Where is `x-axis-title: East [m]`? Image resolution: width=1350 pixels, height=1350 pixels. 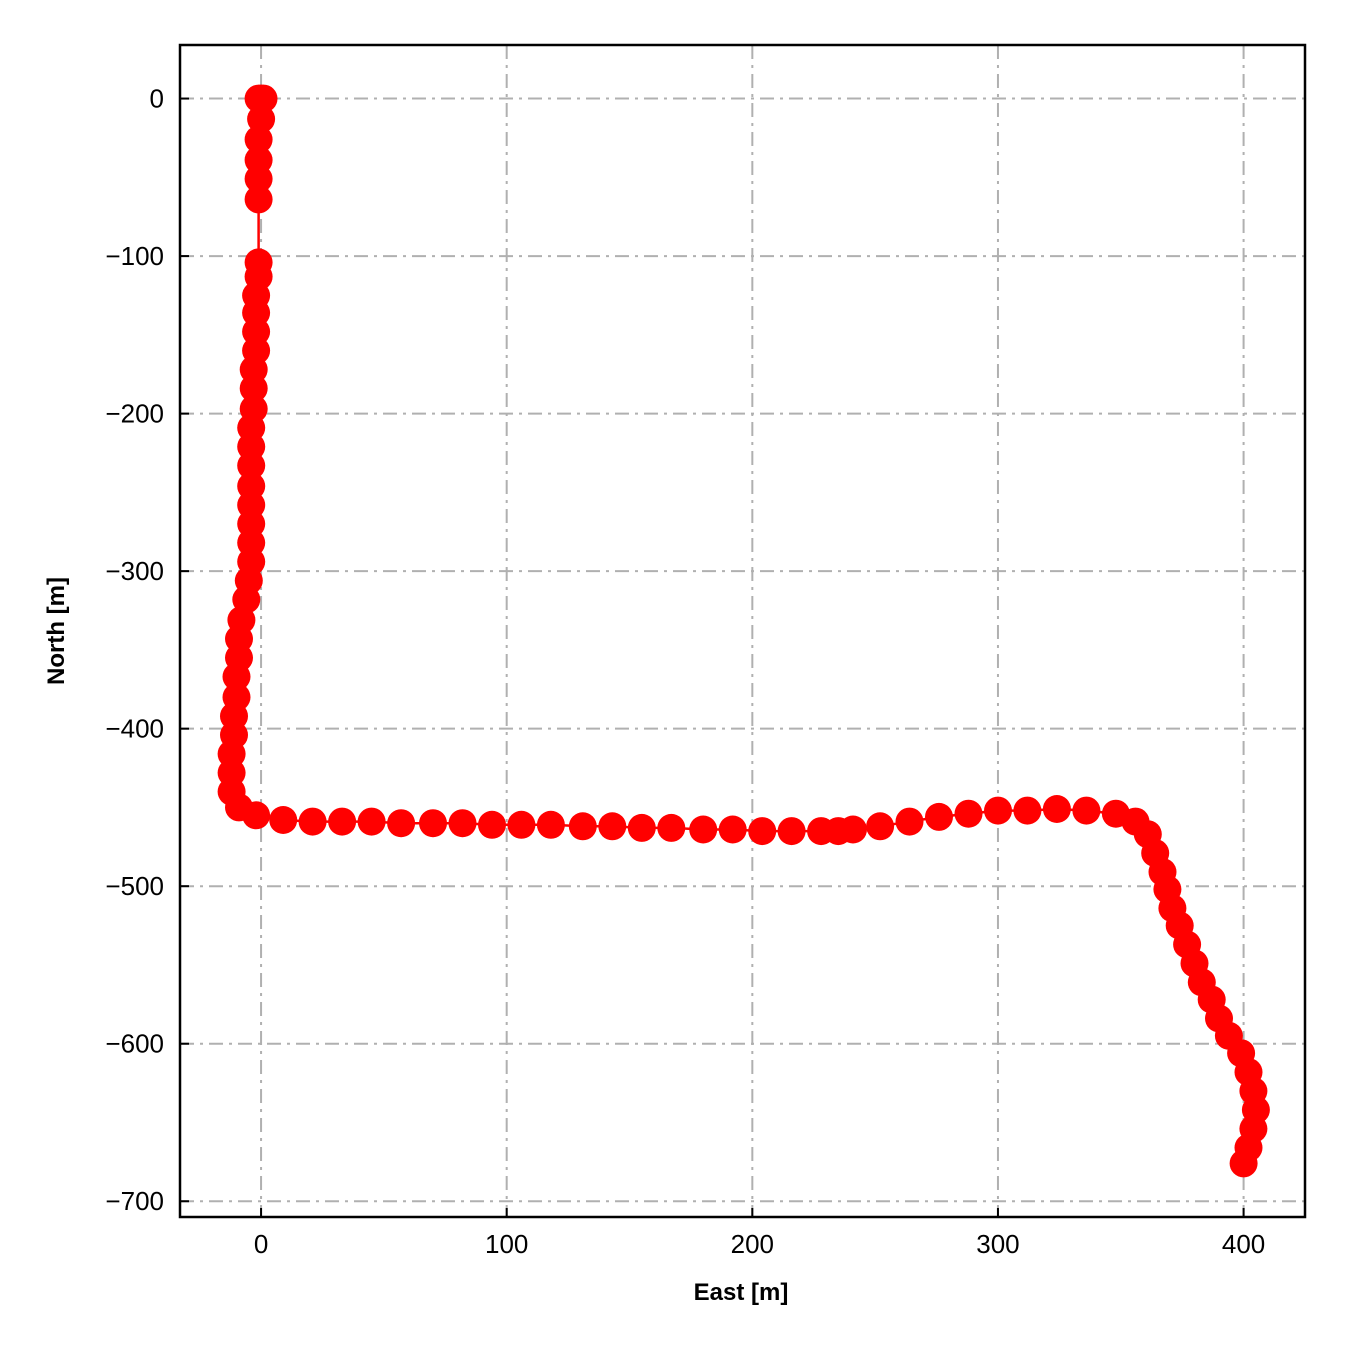
x-axis-title: East [m] is located at coordinates (741, 1292).